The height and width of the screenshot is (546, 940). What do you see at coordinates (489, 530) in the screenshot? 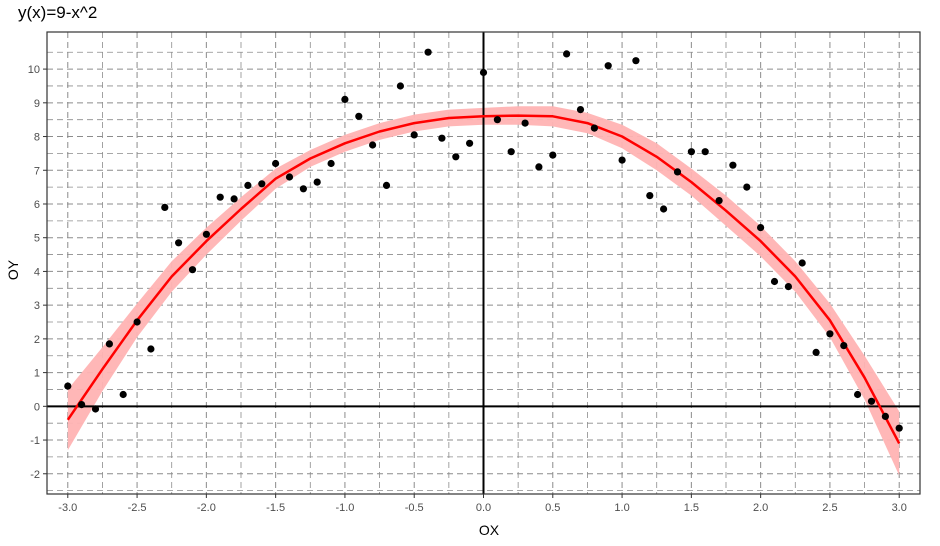
I see `x-axis-title: OX` at bounding box center [489, 530].